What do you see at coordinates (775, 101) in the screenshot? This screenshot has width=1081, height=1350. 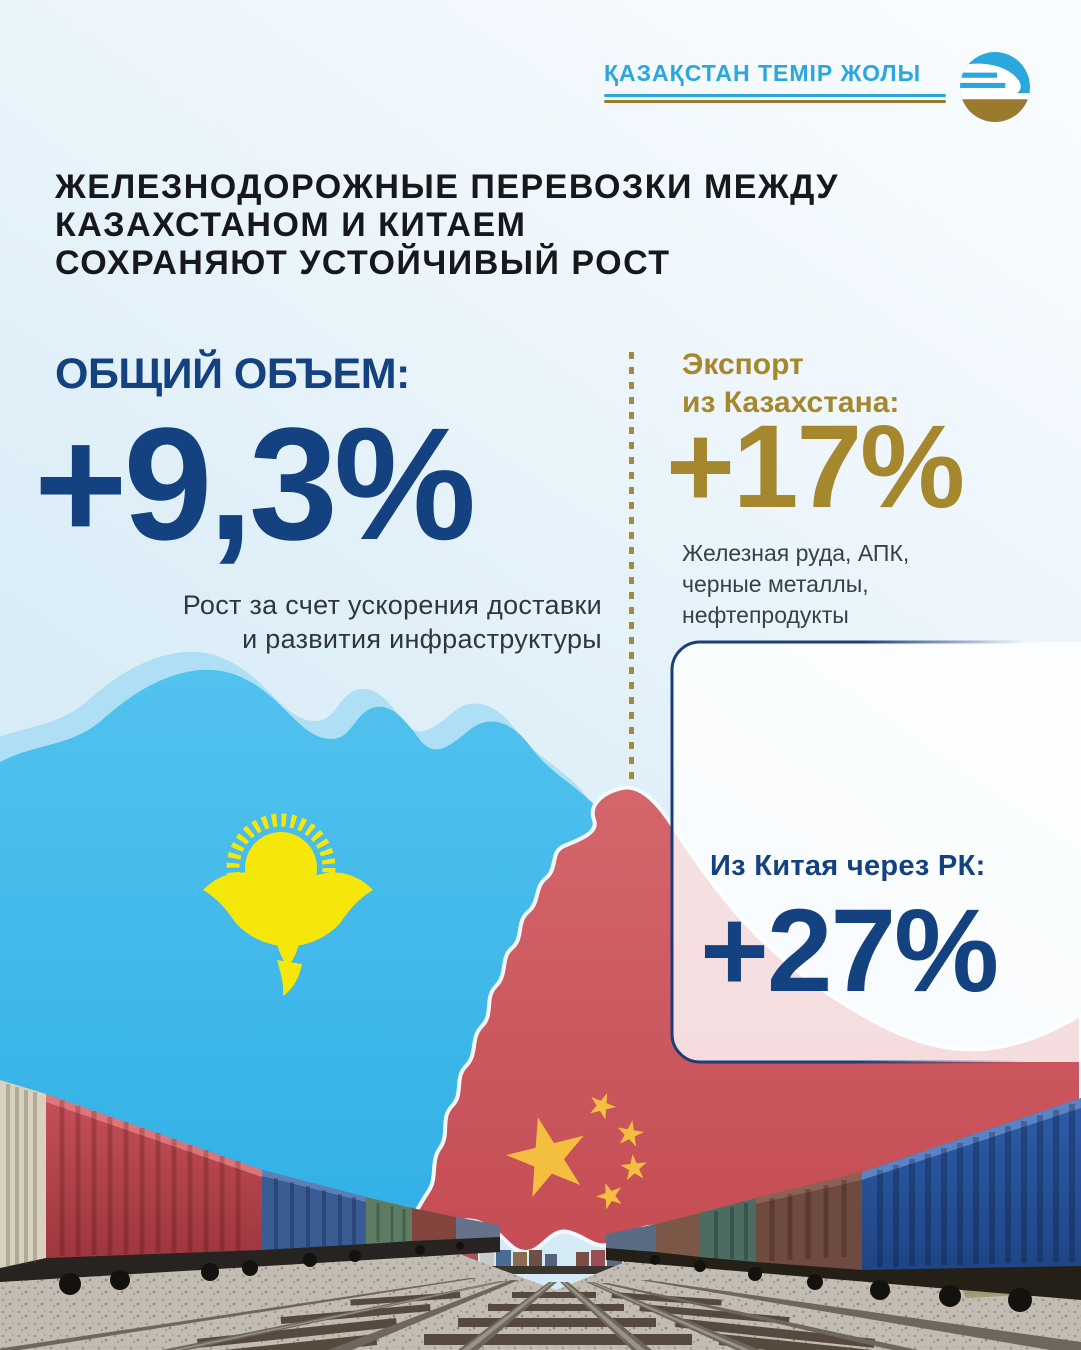 I see `logo-underline-gold` at bounding box center [775, 101].